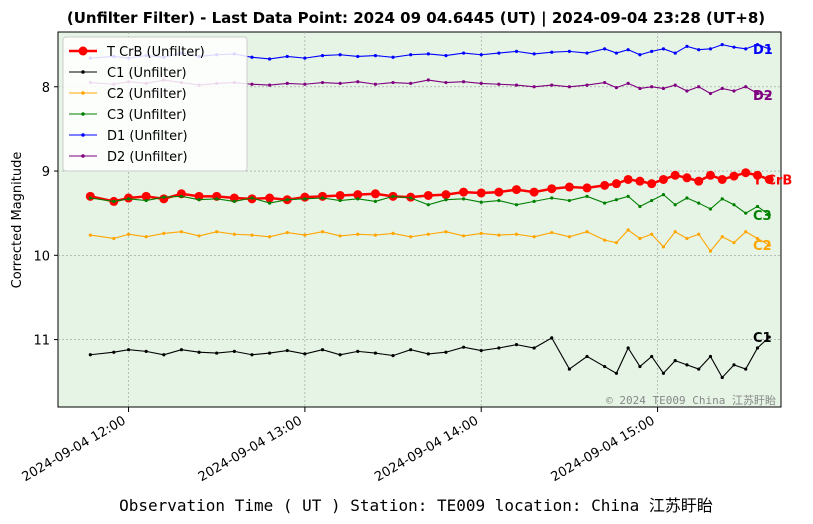  Describe the element at coordinates (250, 449) in the screenshot. I see `x-tick-label: 2024-09-04 13:00` at that location.